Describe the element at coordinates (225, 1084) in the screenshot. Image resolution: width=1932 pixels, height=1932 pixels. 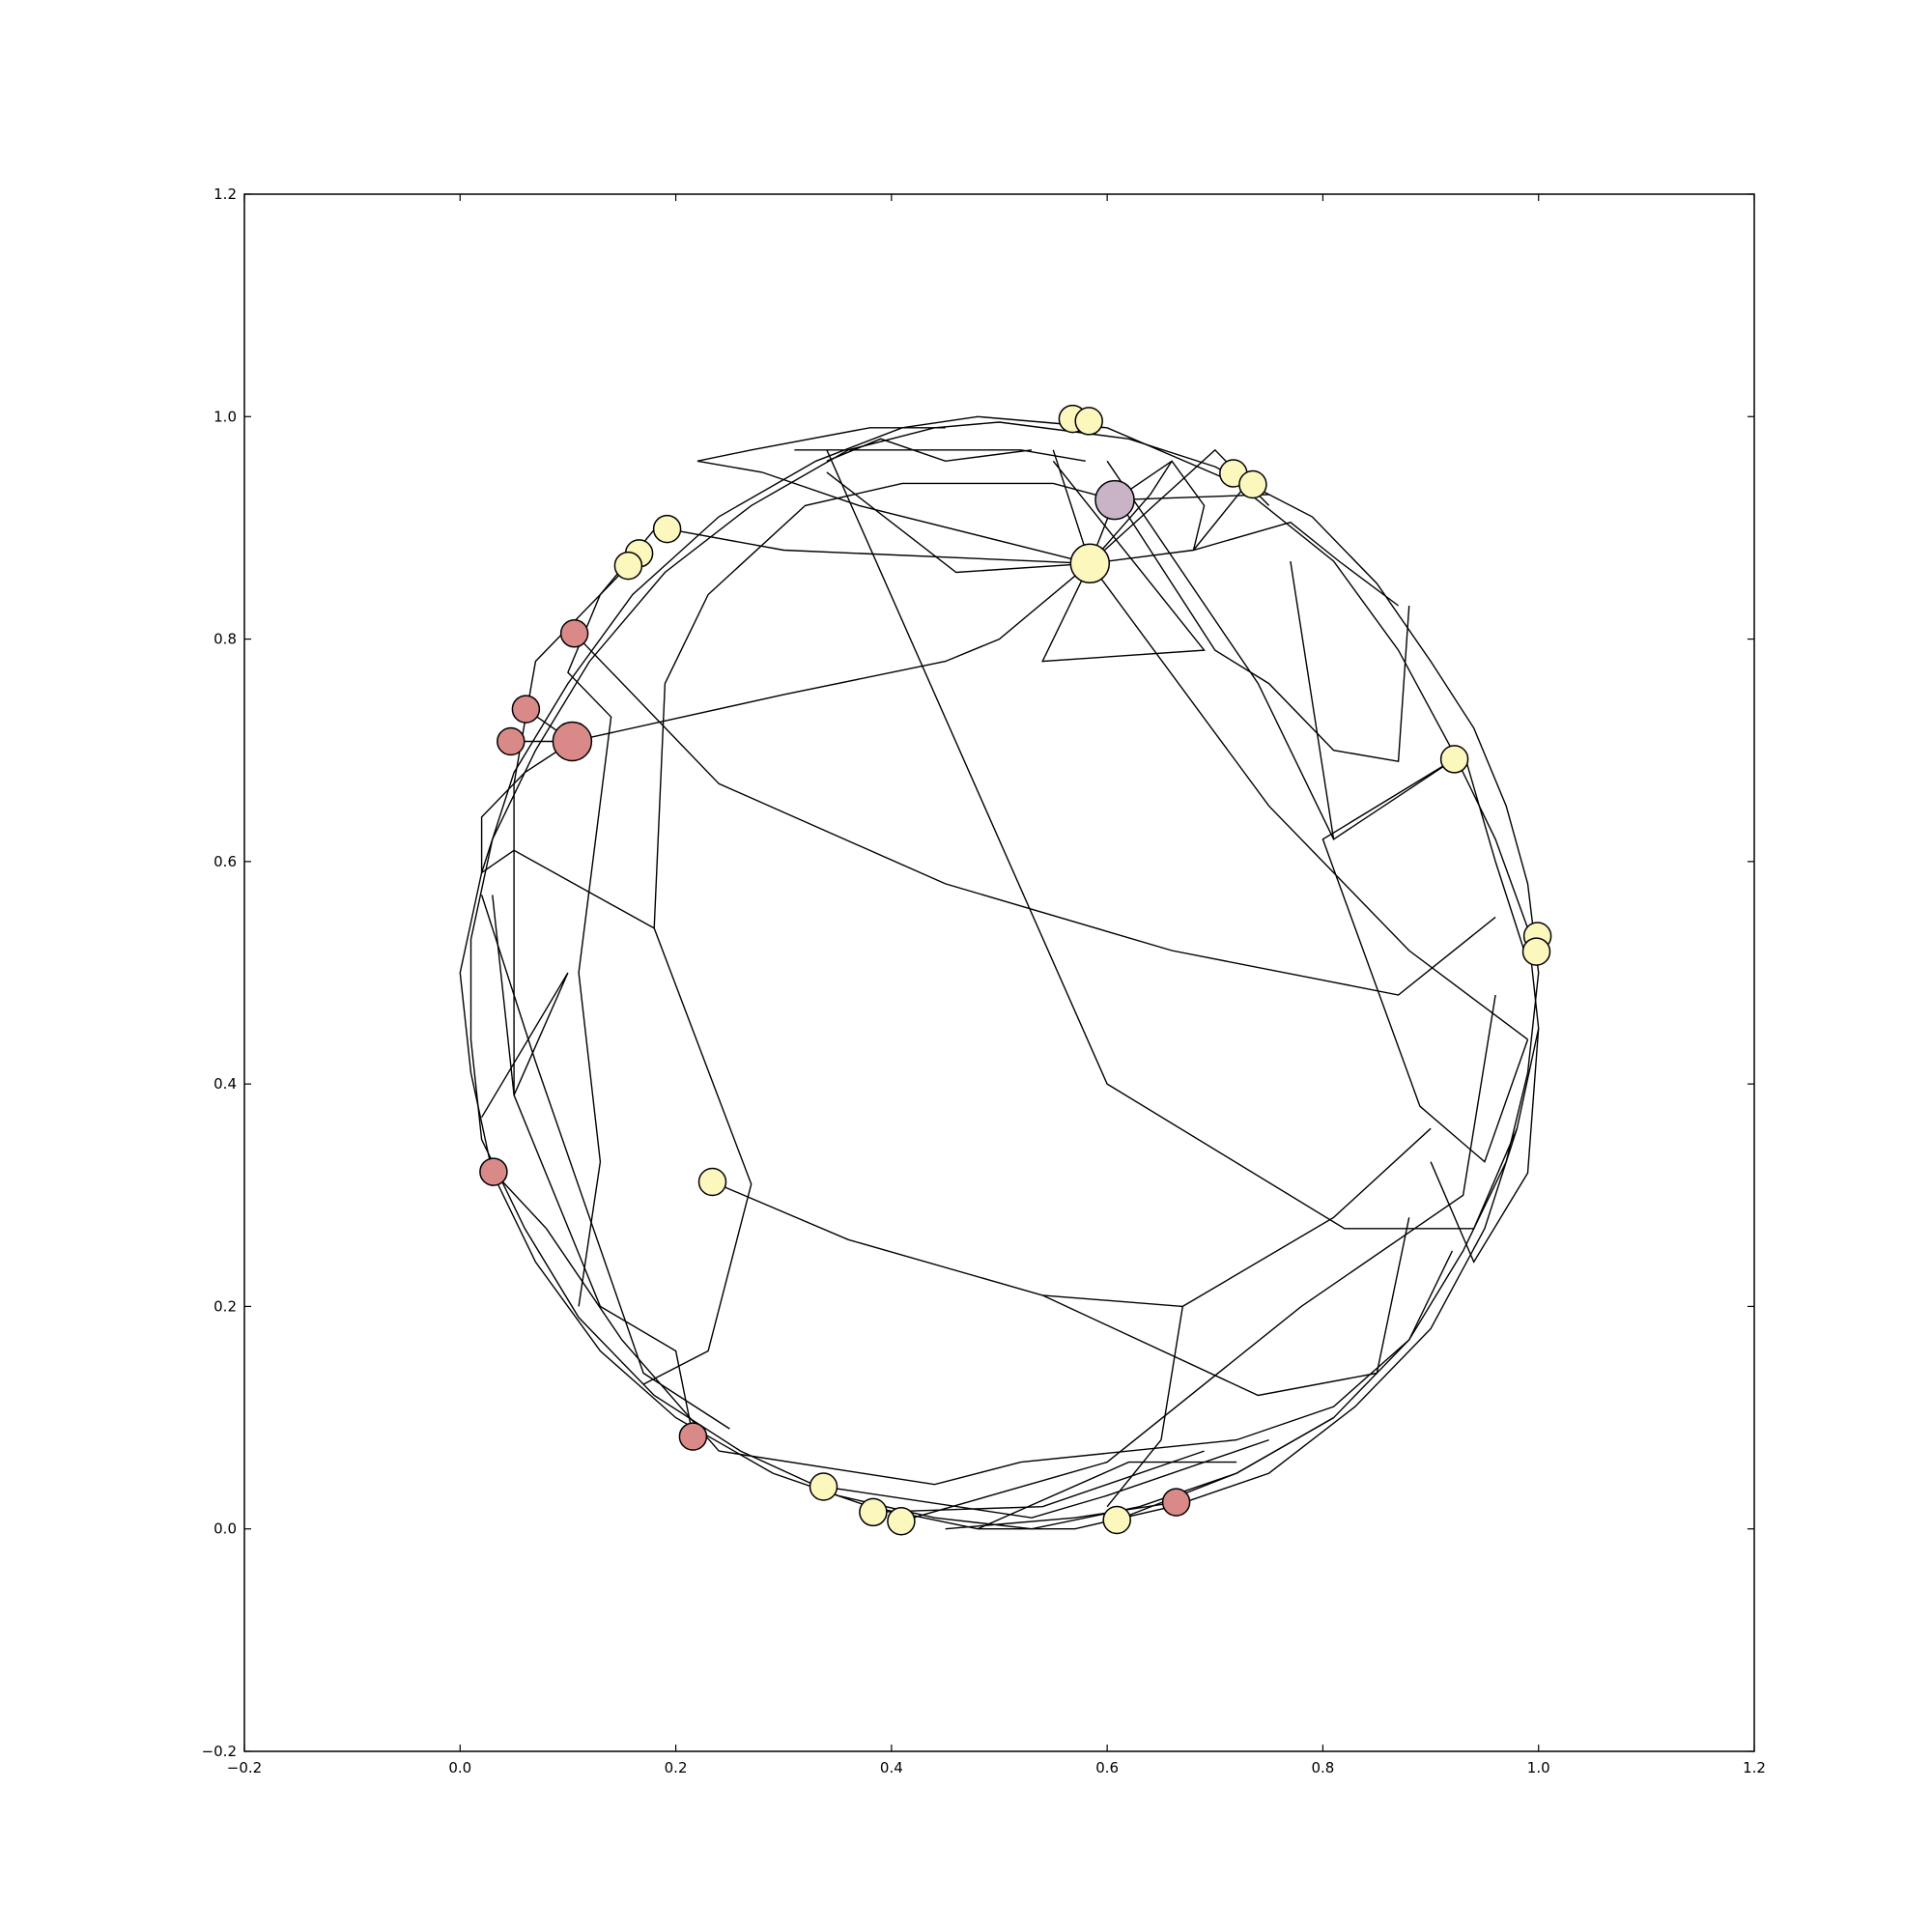
I see `y-tick-label: 0.4` at that location.